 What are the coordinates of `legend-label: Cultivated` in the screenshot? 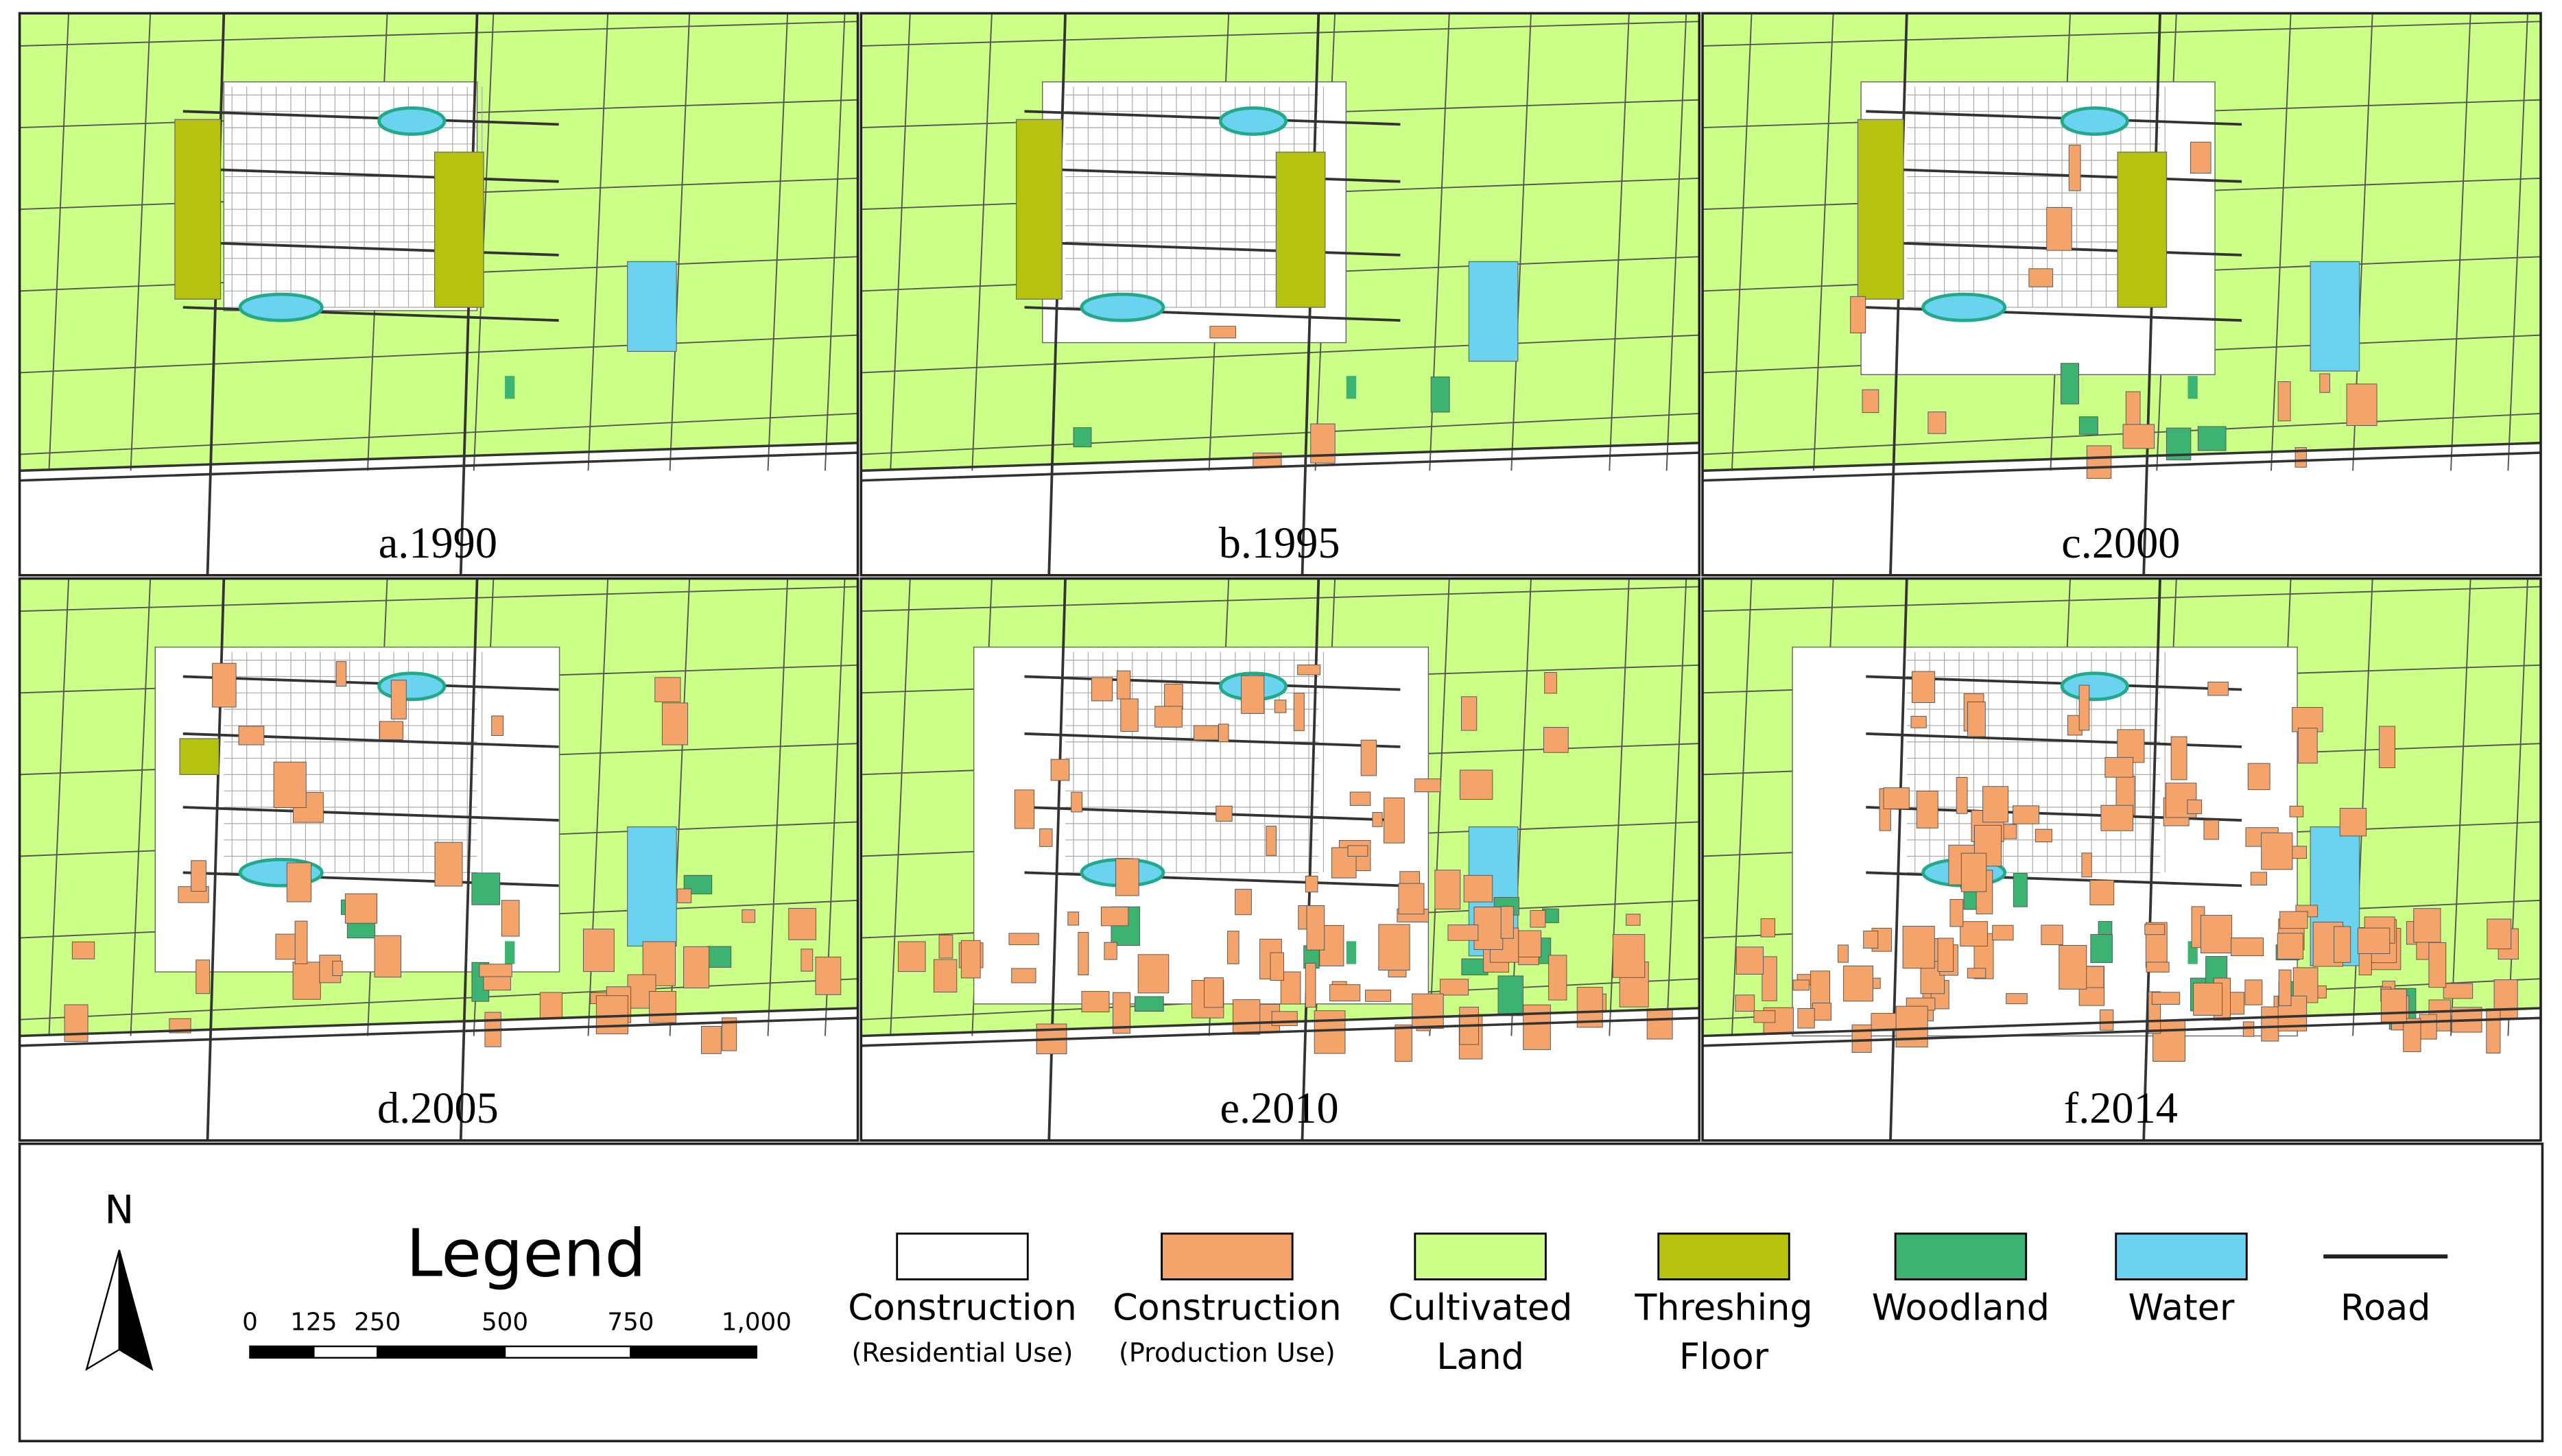 It's located at (1480, 1308).